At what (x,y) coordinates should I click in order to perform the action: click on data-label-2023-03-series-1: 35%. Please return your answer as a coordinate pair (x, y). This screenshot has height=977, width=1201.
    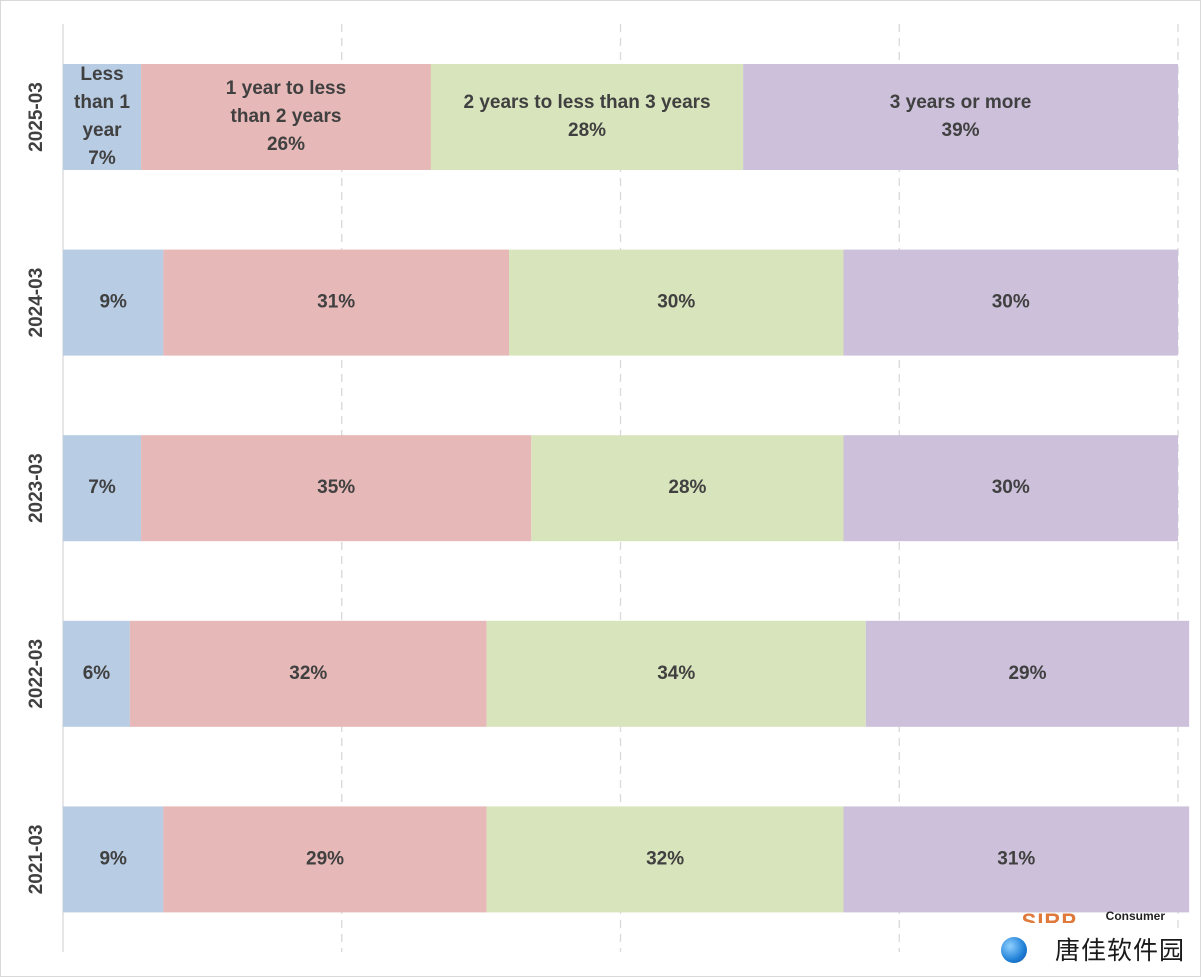
    Looking at the image, I should click on (336, 487).